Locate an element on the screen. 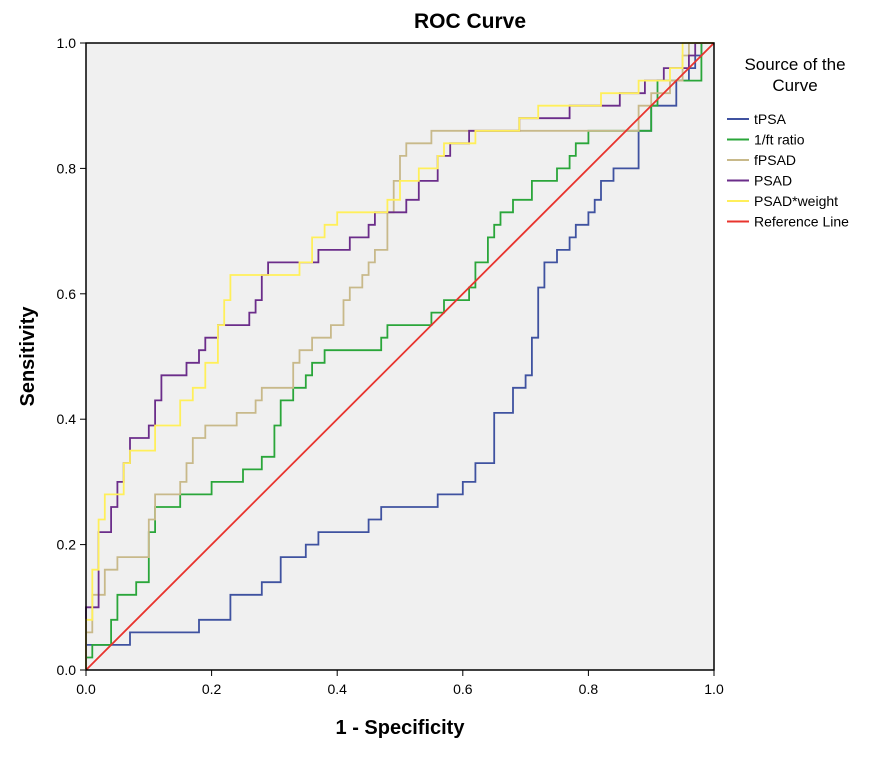 Image resolution: width=886 pixels, height=759 pixels. legend-label-tpsa: tPSA is located at coordinates (770, 119).